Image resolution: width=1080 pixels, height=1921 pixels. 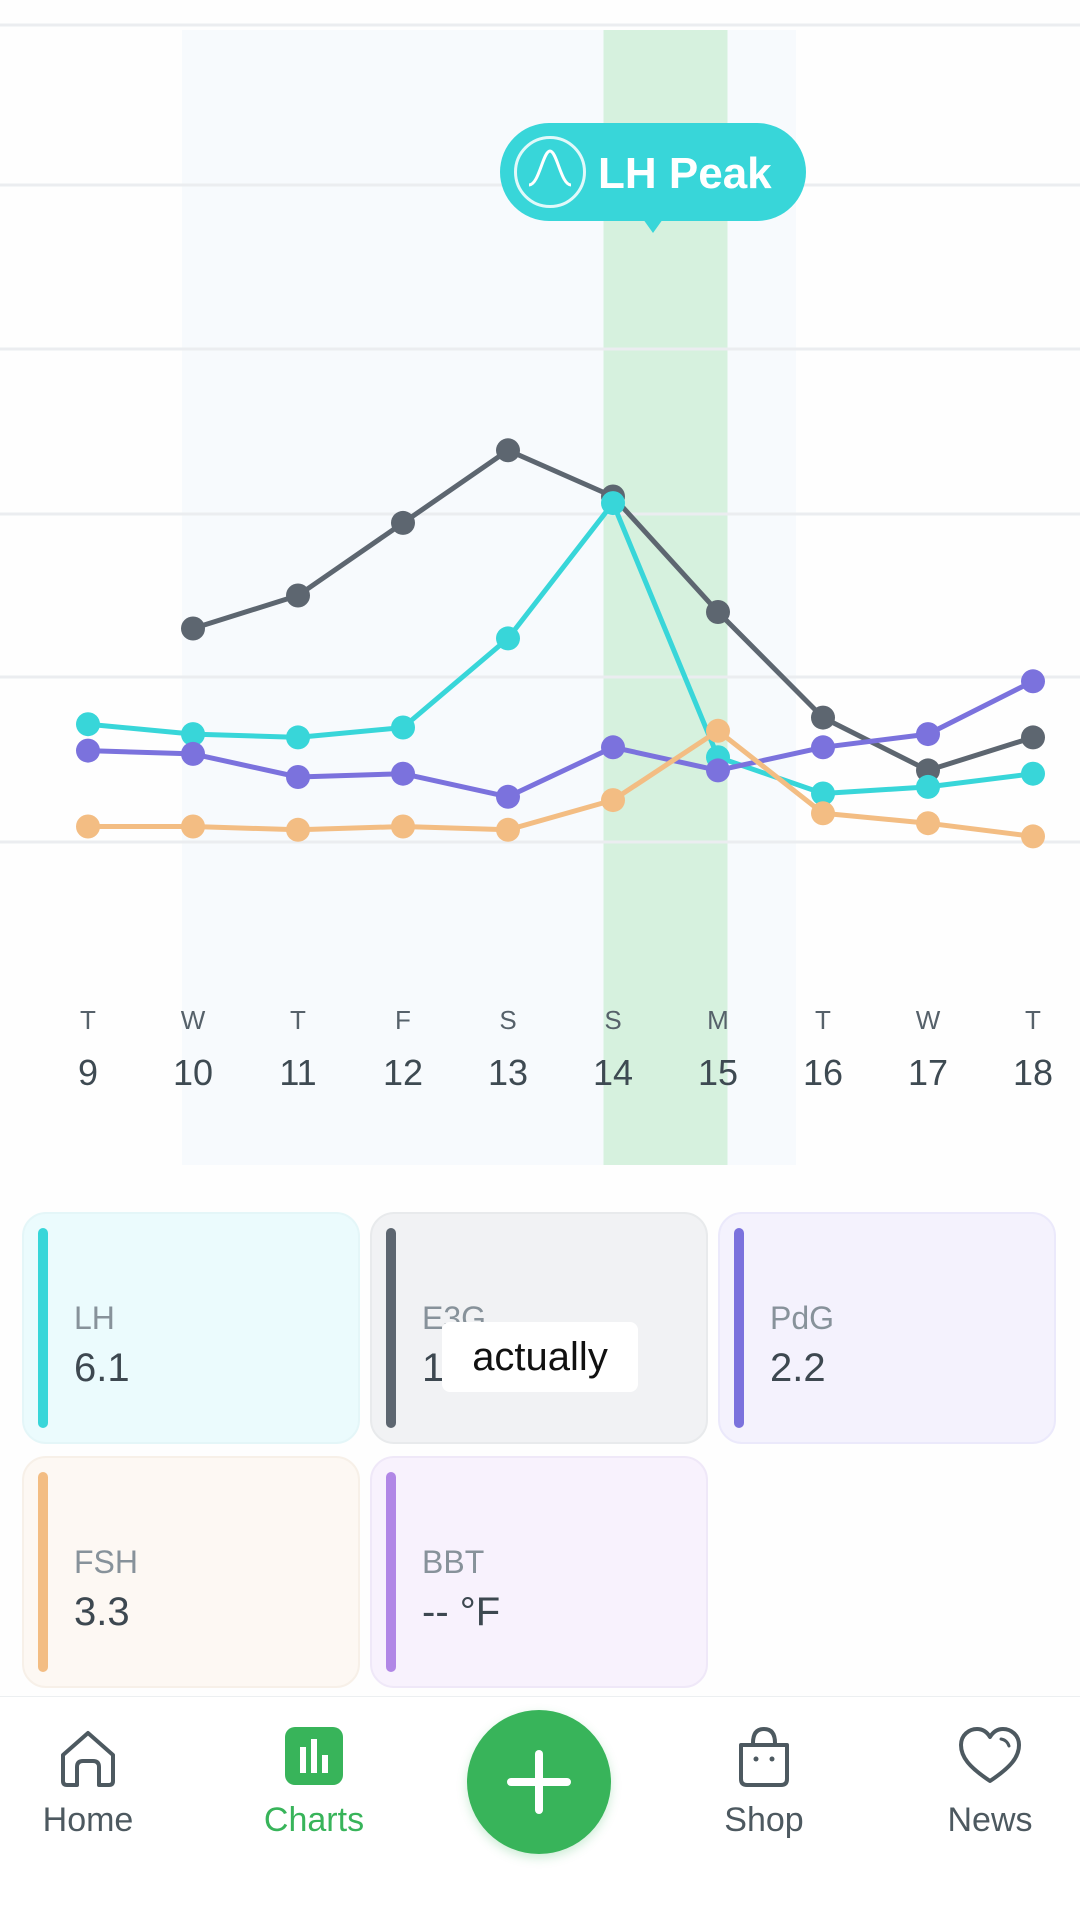 What do you see at coordinates (94, 1318) in the screenshot?
I see `card-lh-label: LH` at bounding box center [94, 1318].